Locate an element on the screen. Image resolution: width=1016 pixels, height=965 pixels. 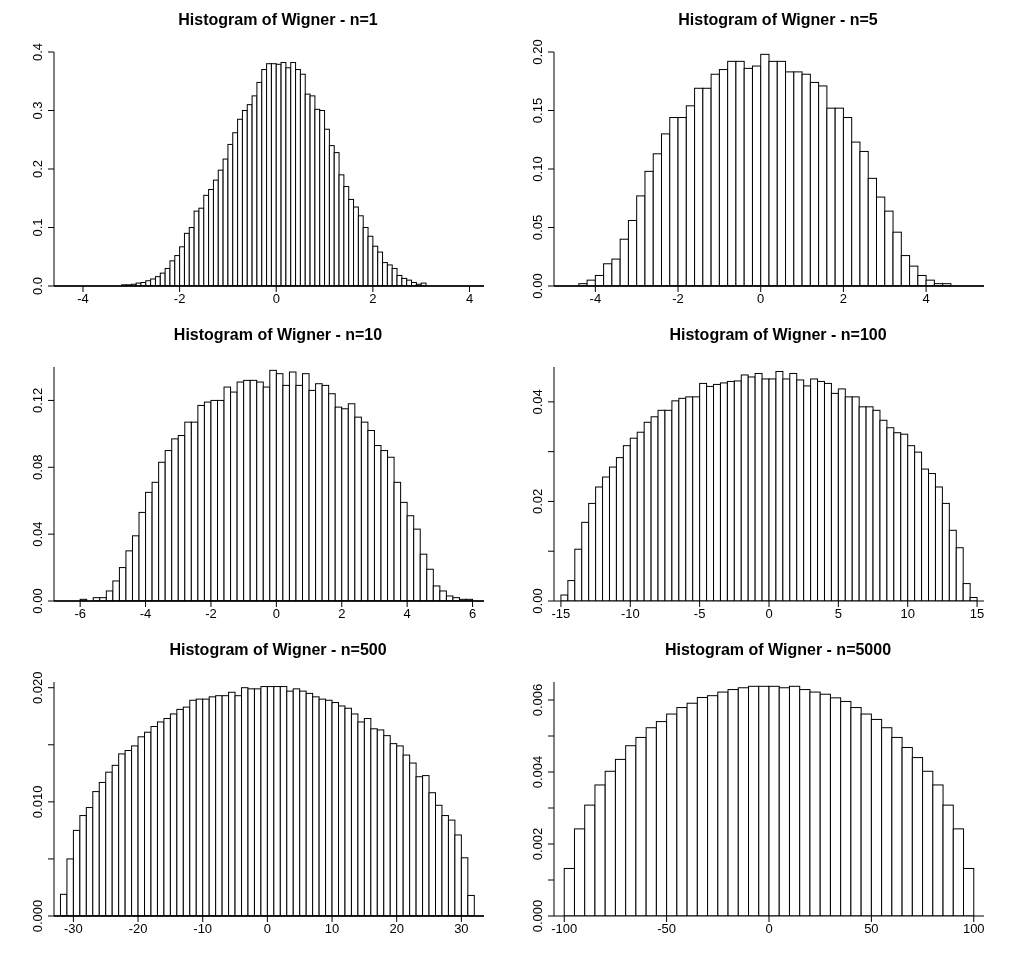
x-tick-label: -20 is located at coordinates (138, 929).